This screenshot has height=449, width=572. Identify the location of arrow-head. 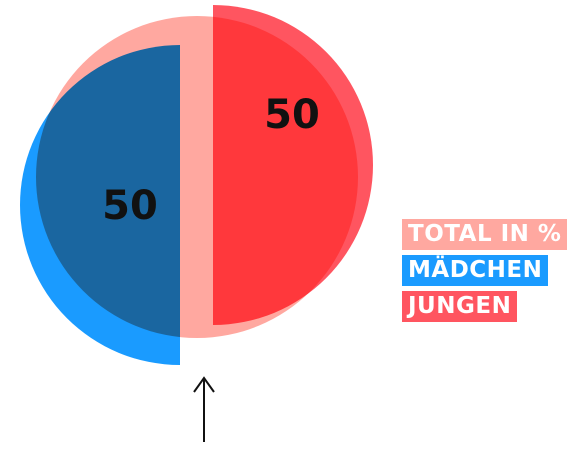
(204, 384).